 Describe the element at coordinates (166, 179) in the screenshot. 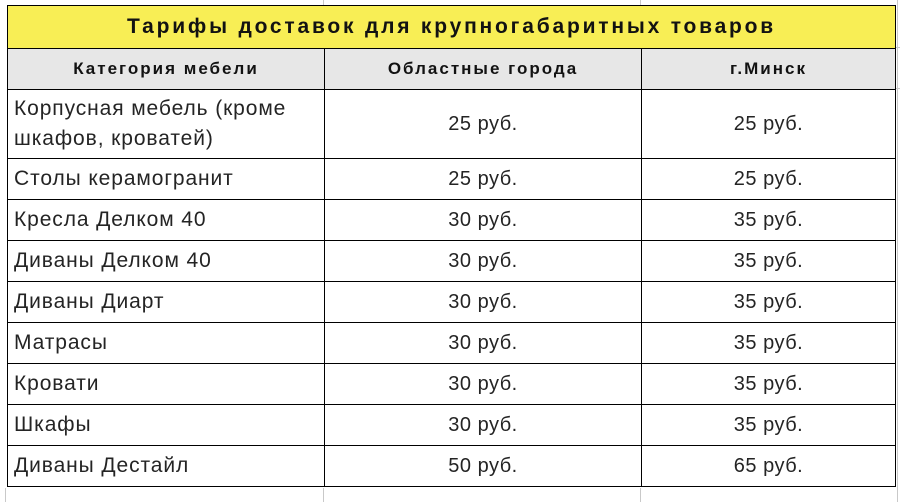

I see `category-cell: Столы керамогранит` at that location.